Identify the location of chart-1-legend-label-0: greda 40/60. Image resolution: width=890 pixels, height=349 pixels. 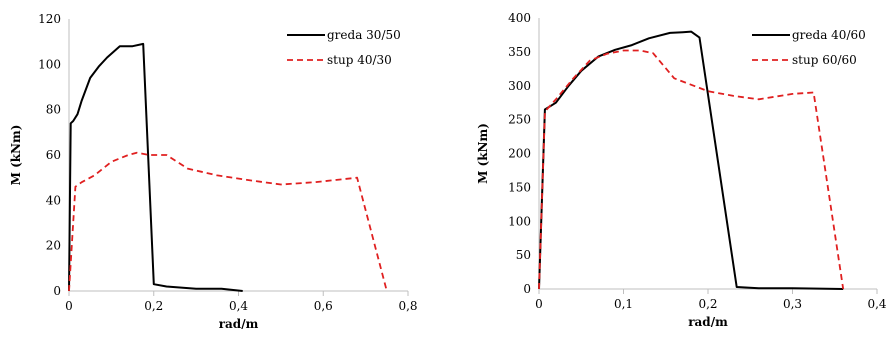
(829, 35).